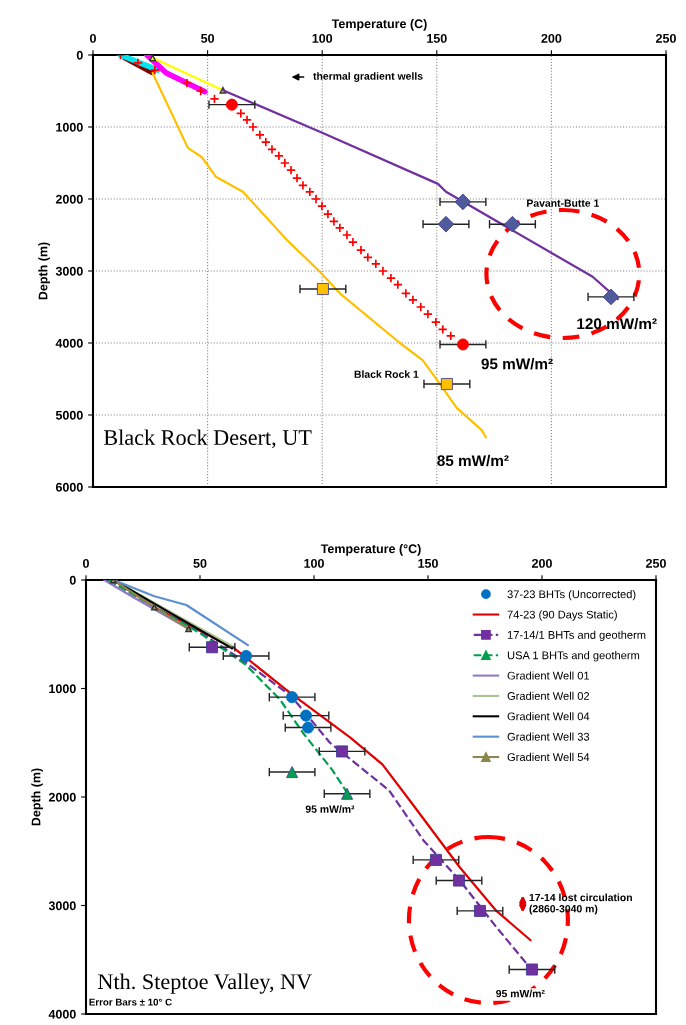  I want to click on y-tick-label: 5000, so click(69, 415).